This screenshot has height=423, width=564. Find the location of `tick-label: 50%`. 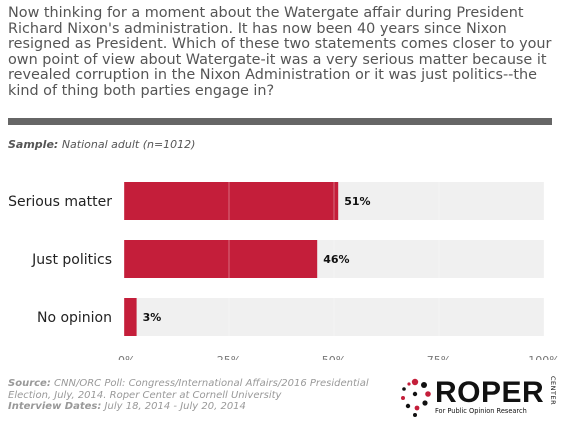

tick-label: 50% is located at coordinates (334, 357).